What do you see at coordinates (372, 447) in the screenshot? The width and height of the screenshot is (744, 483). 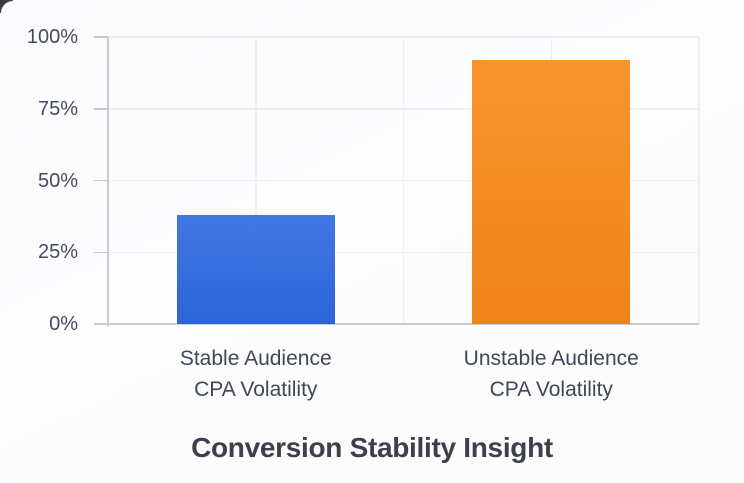 I see `chart-title: Conversion Stability Insight` at bounding box center [372, 447].